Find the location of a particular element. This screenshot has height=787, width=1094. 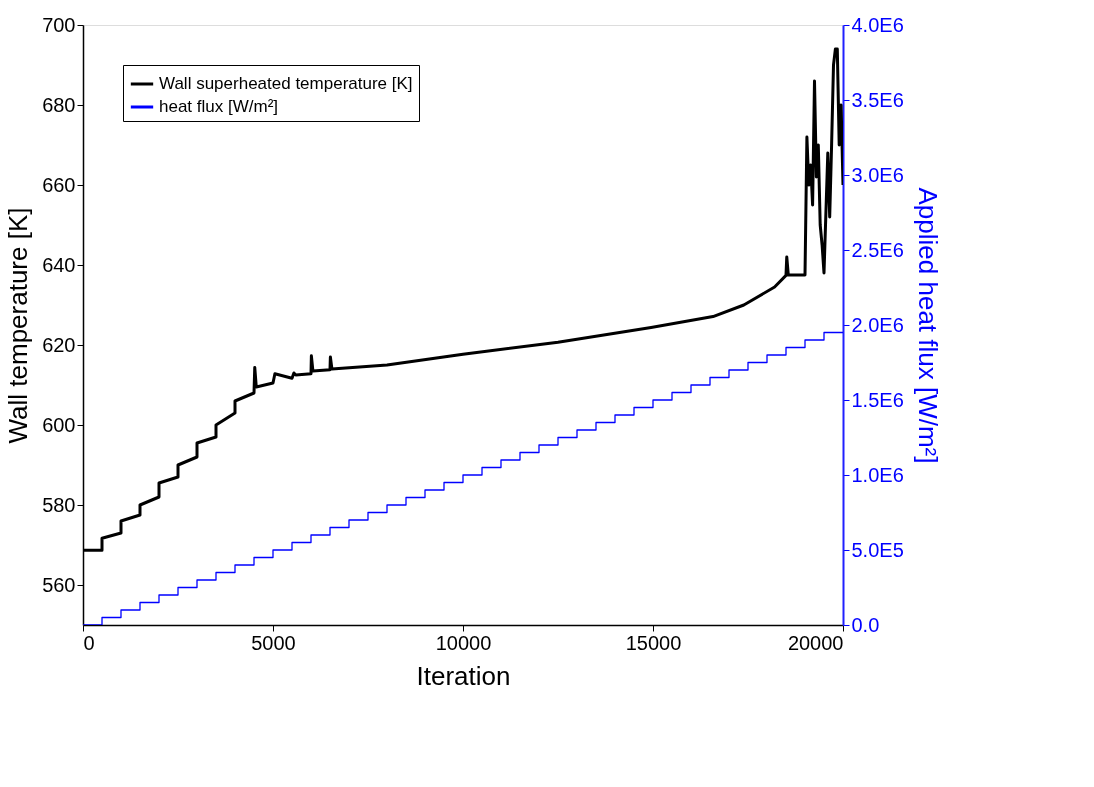

y-tick-label: 680 is located at coordinates (59, 104).